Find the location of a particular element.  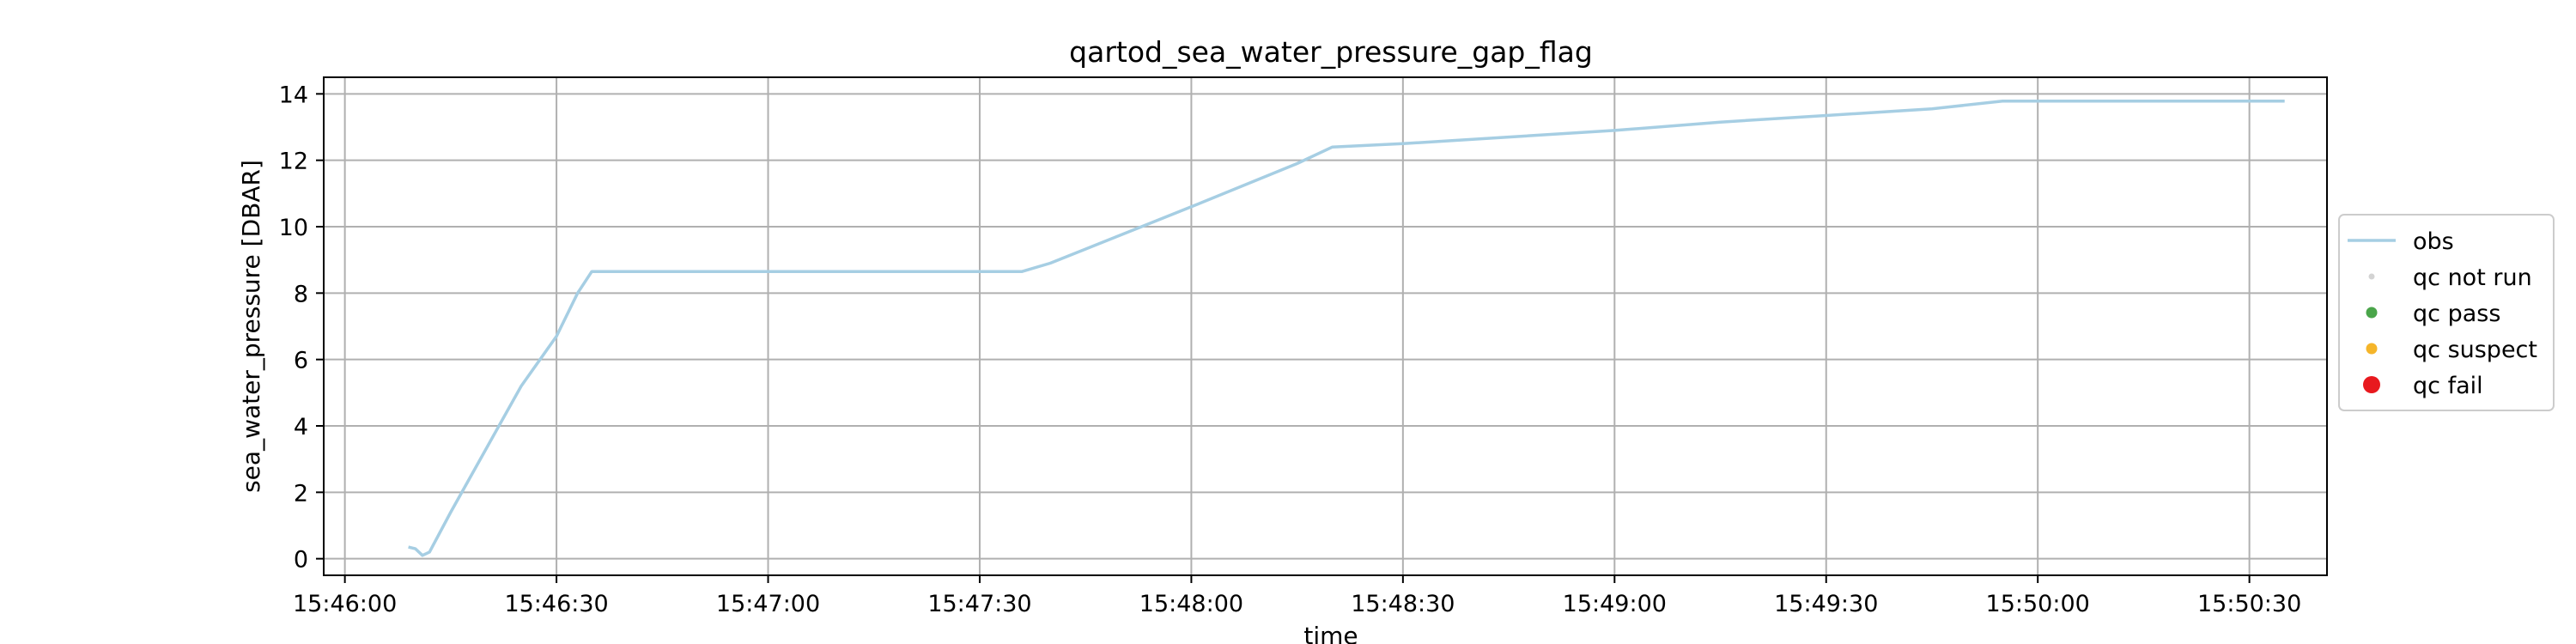

legend-label-qc-not-run: qc not run is located at coordinates (2472, 278).